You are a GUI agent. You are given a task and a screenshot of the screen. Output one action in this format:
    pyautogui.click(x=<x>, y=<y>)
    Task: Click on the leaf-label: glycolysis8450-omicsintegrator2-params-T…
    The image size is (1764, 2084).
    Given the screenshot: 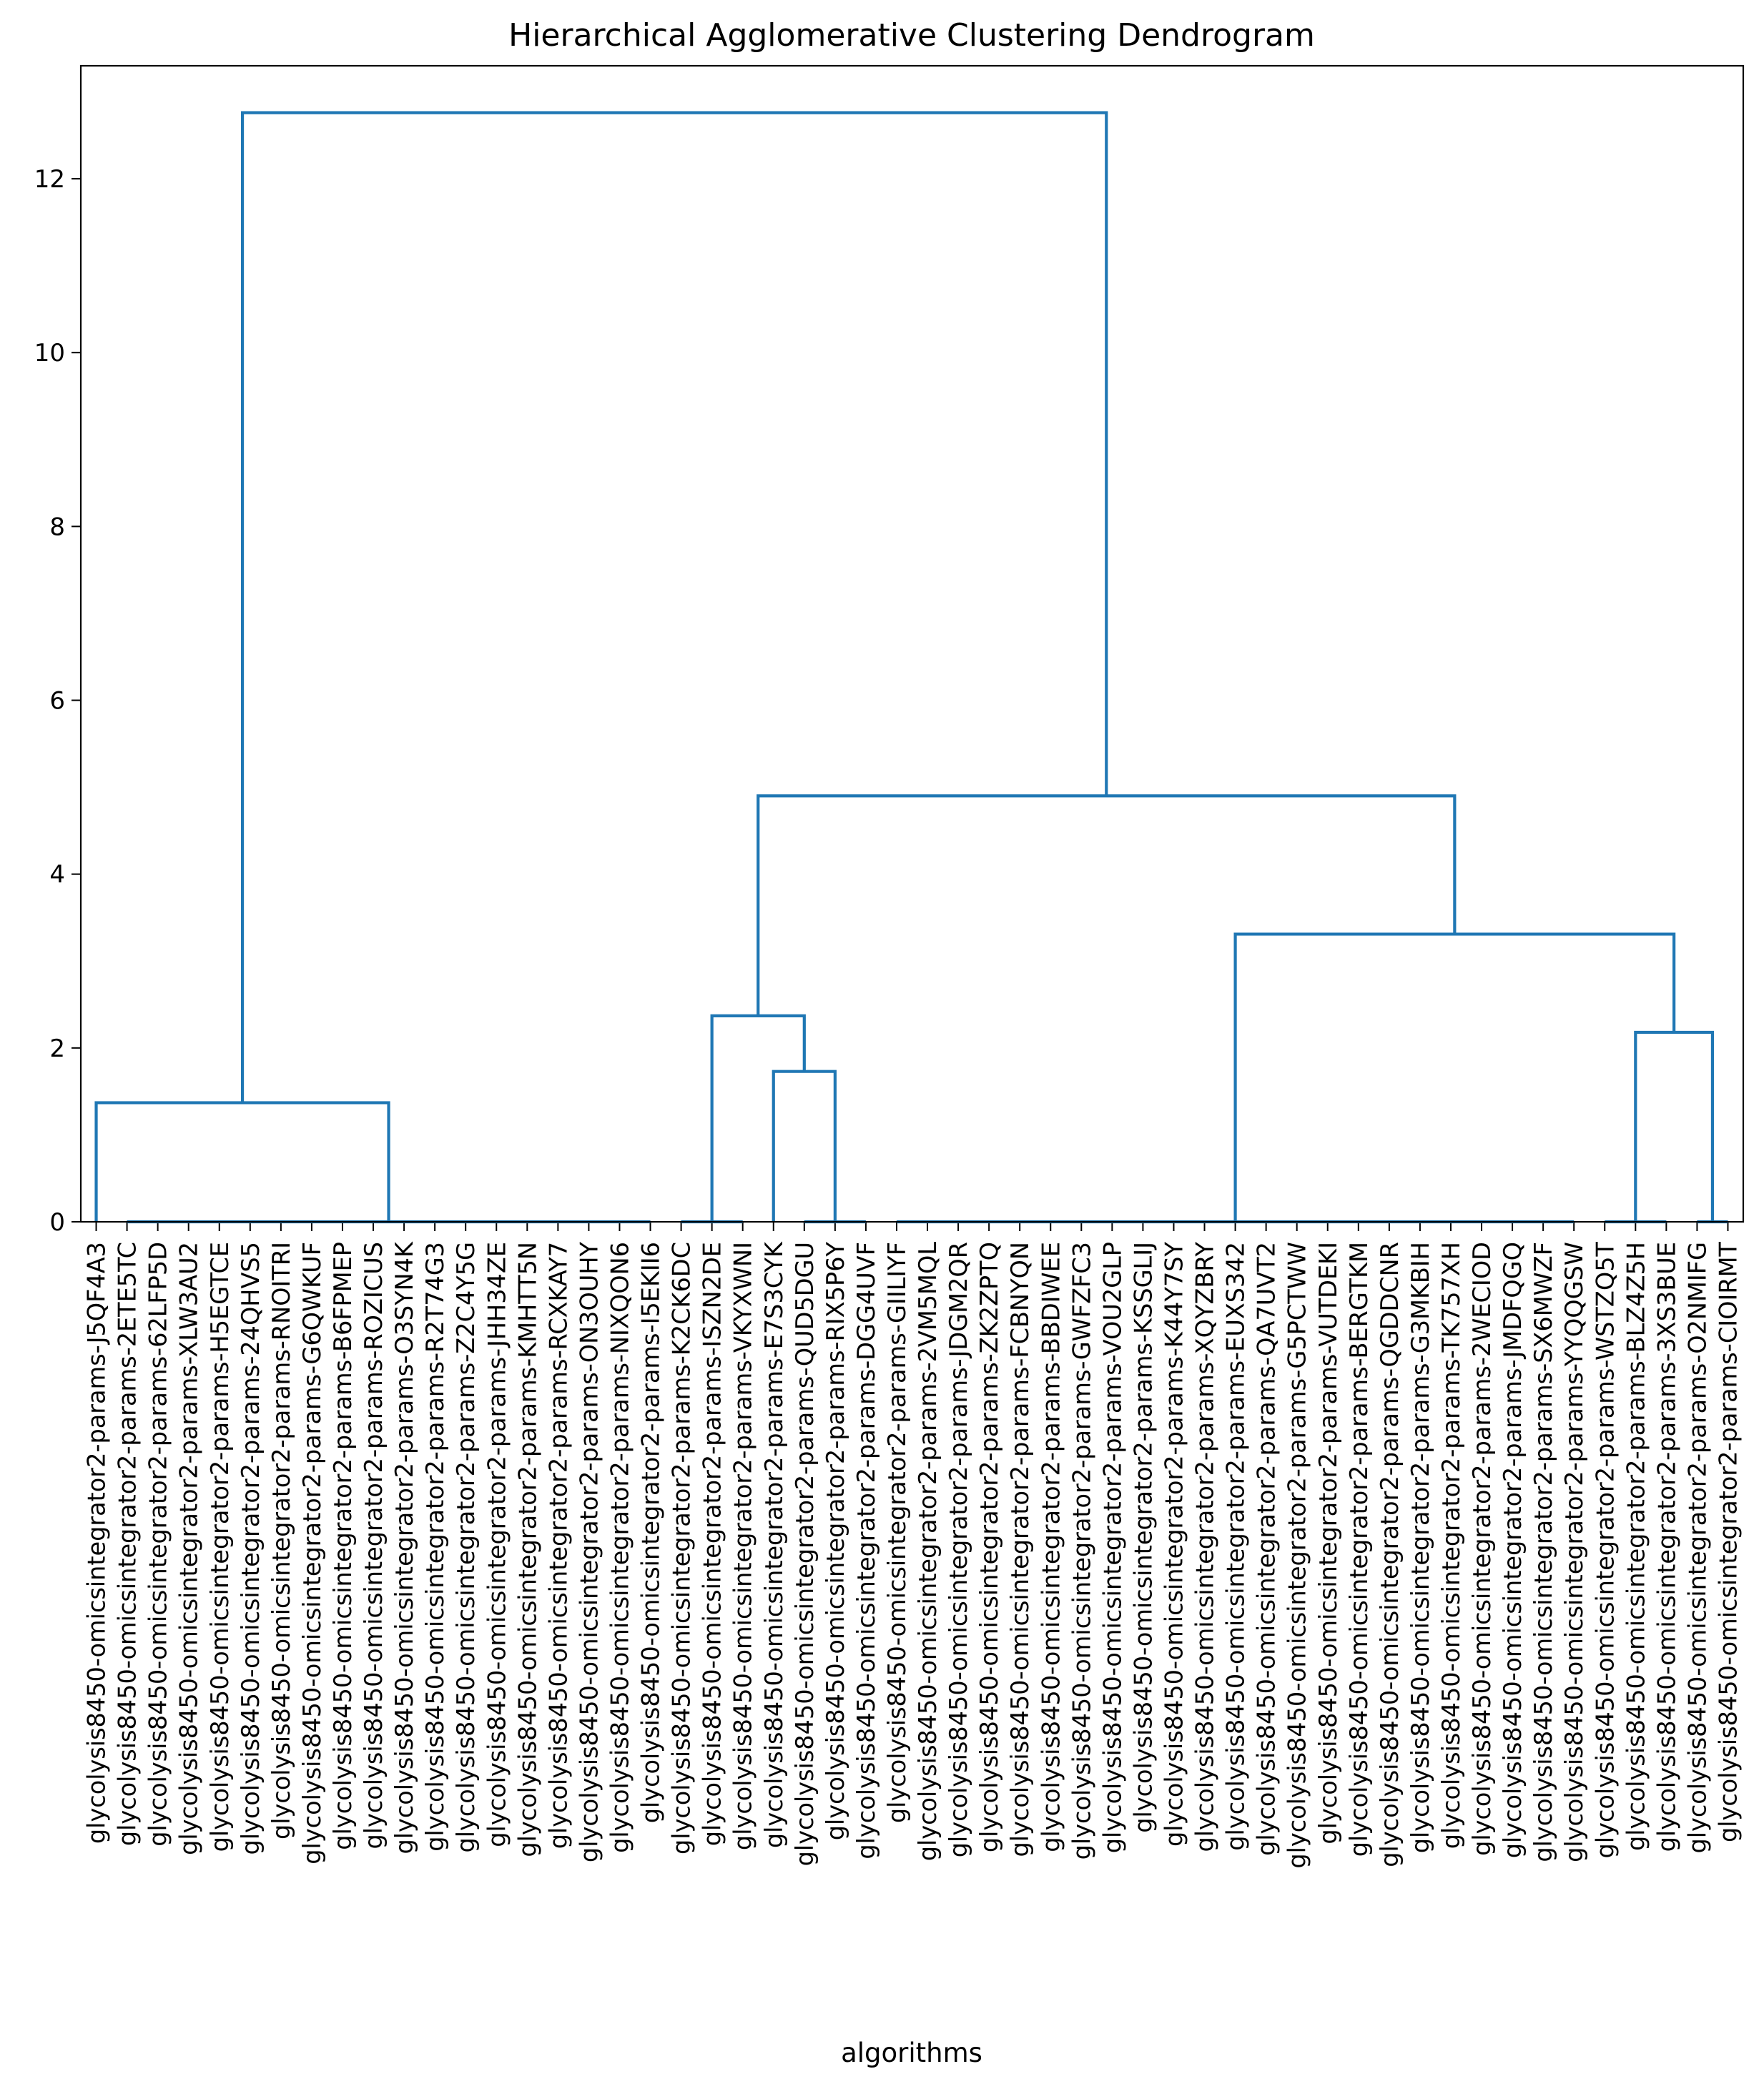 What is the action you would take?
    pyautogui.click(x=1451, y=1545)
    